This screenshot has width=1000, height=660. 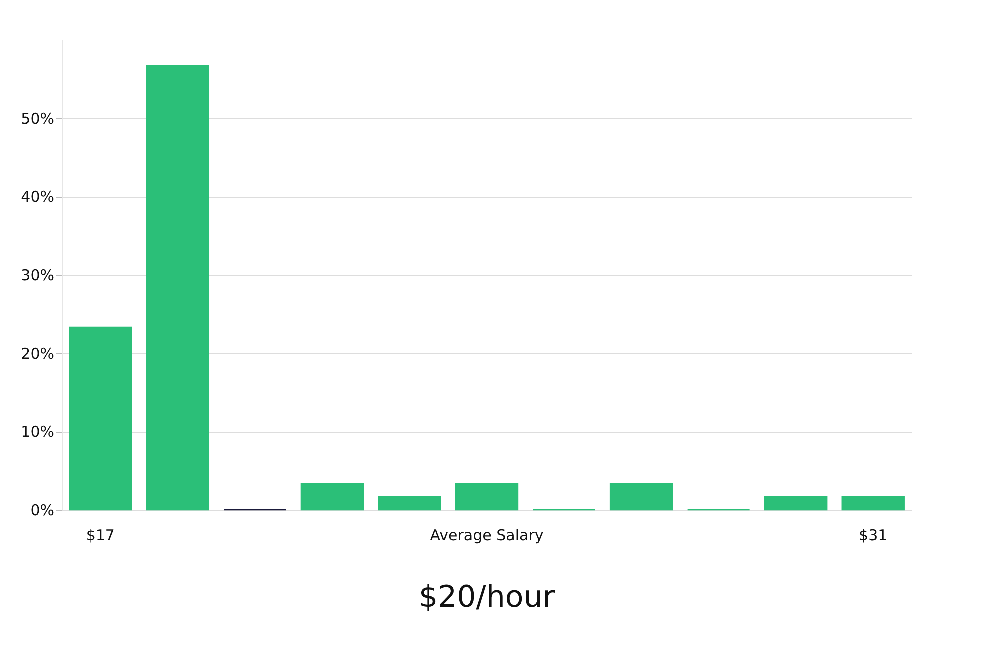 I want to click on text: $20/hour, so click(x=487, y=597).